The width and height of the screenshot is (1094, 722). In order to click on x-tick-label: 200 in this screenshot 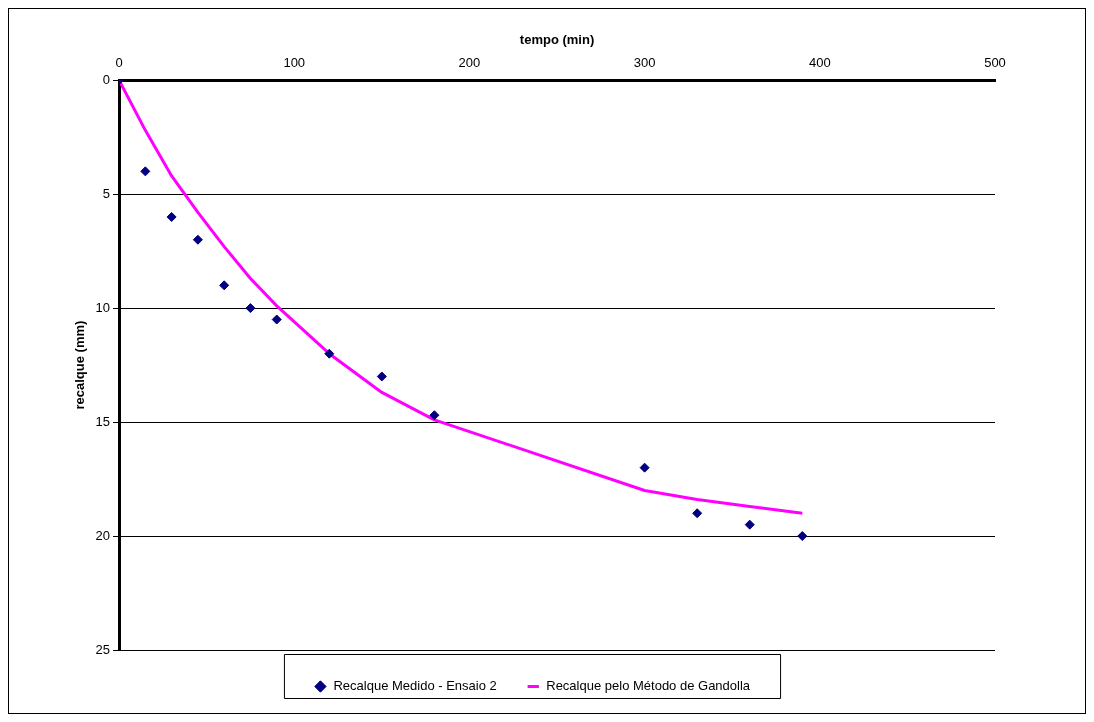, I will do `click(469, 62)`.